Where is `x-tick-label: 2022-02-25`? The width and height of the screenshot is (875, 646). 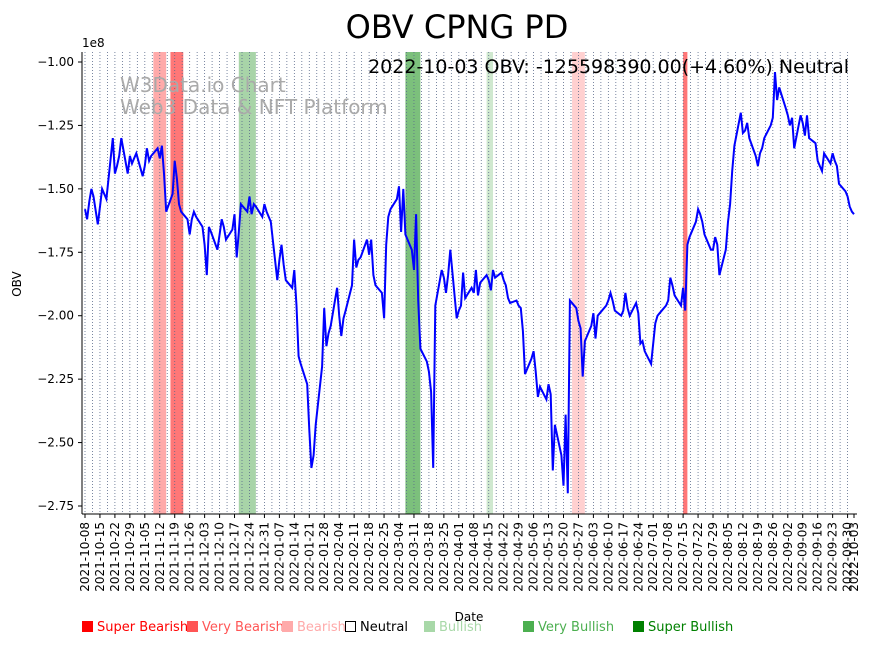 x-tick-label: 2022-02-25 is located at coordinates (384, 557).